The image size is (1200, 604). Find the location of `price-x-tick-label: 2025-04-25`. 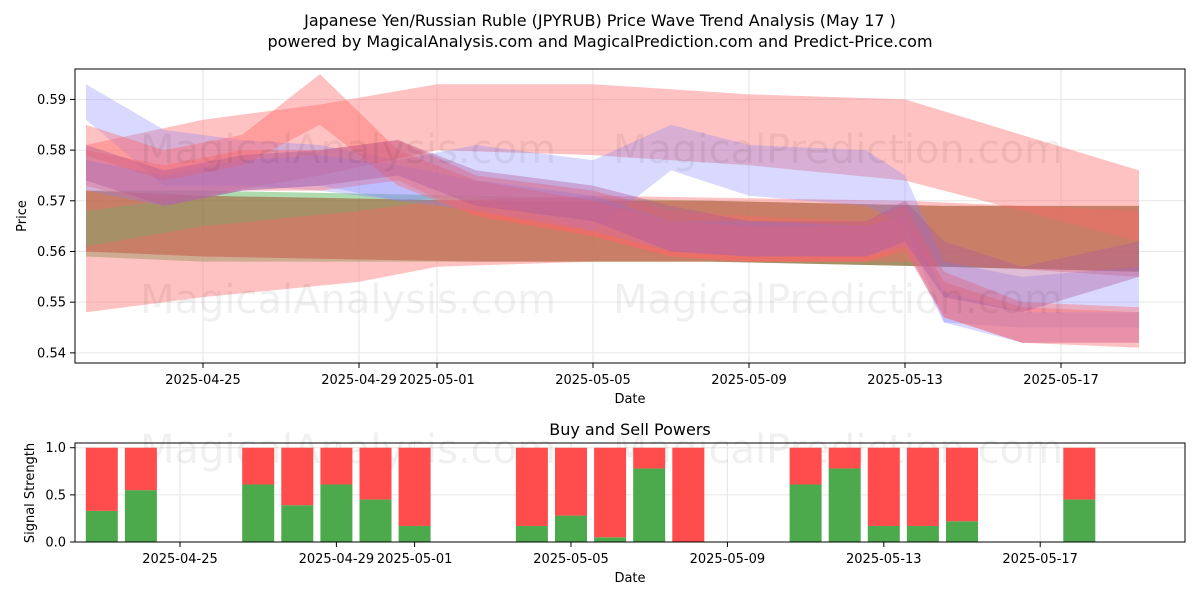

price-x-tick-label: 2025-04-25 is located at coordinates (203, 380).